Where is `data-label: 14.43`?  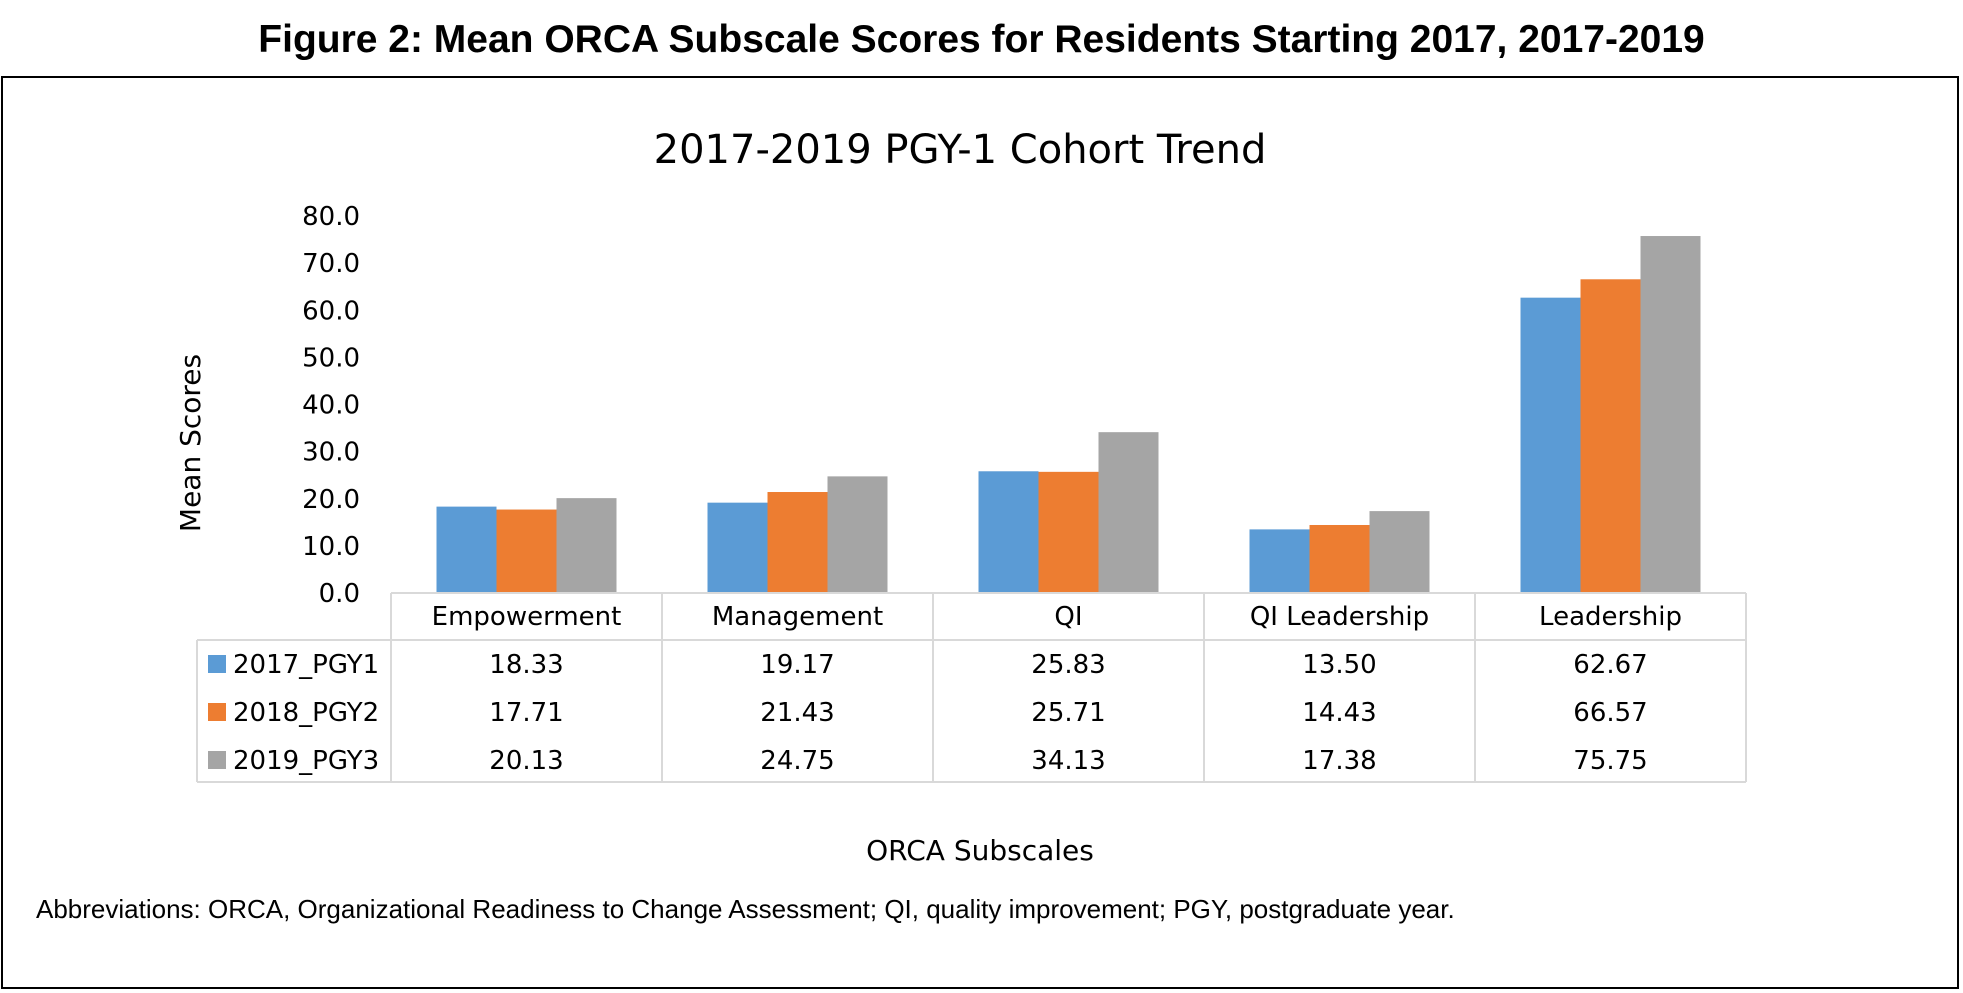 data-label: 14.43 is located at coordinates (1339, 713).